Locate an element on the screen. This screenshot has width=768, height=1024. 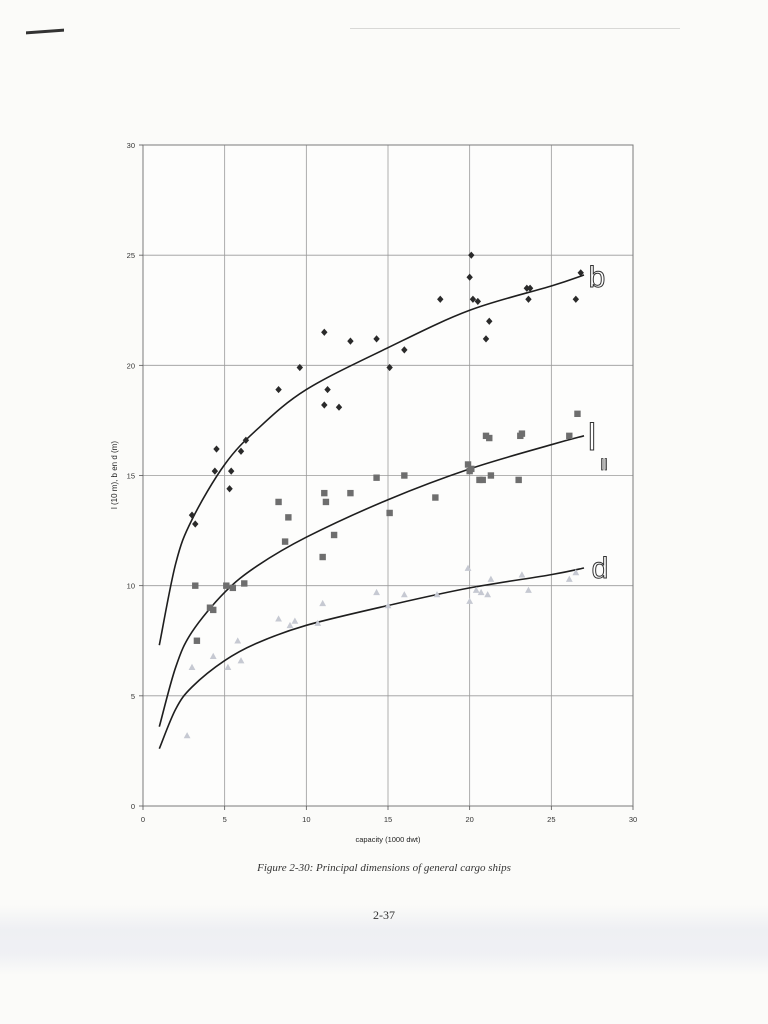
y-tick-label: 0 is located at coordinates (133, 806).